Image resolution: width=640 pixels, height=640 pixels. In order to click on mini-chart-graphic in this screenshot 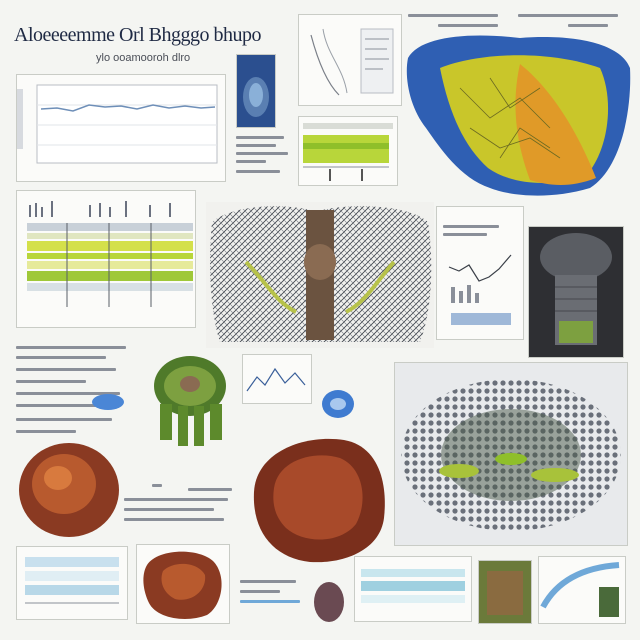, I will do `click(480, 289)`.